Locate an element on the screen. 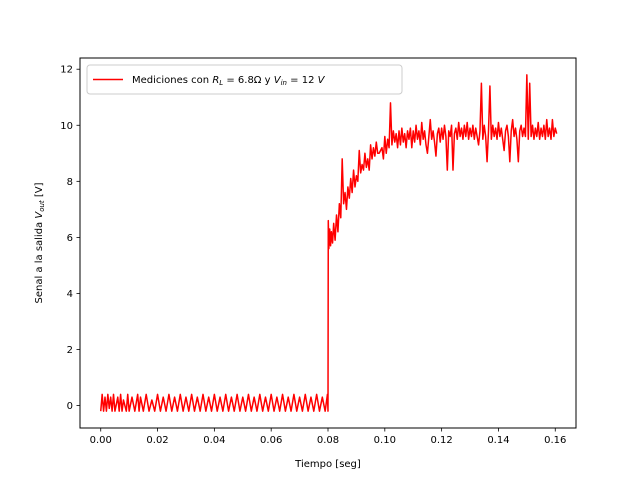  x-tick-label: 0.04 is located at coordinates (214, 440).